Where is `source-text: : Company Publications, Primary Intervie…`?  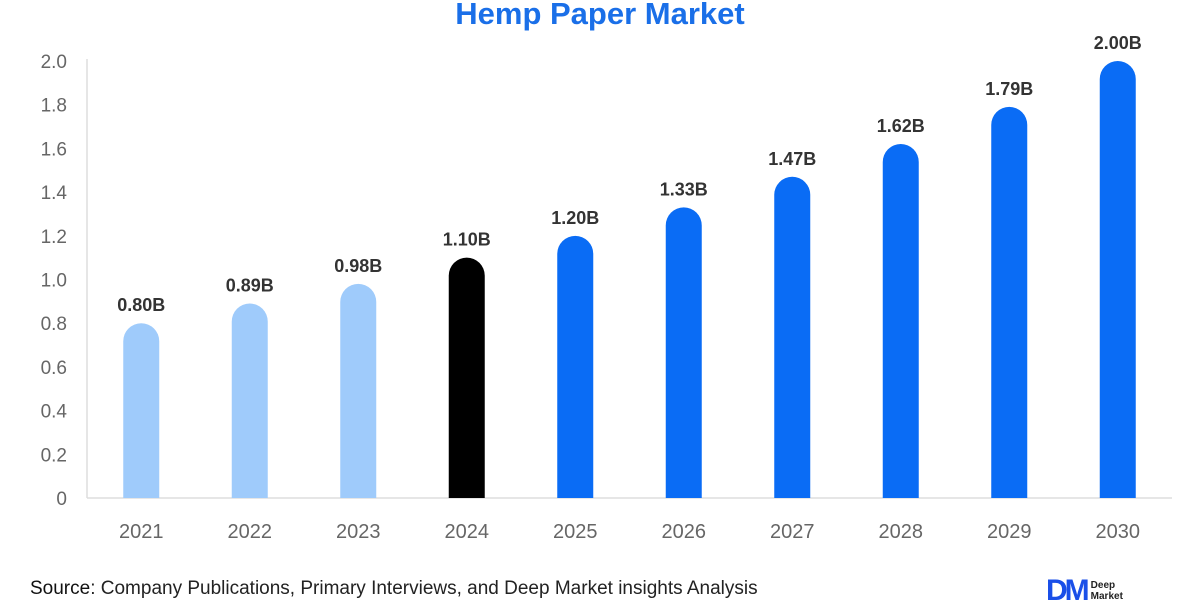
source-text: : Company Publications, Primary Intervie… is located at coordinates (424, 588).